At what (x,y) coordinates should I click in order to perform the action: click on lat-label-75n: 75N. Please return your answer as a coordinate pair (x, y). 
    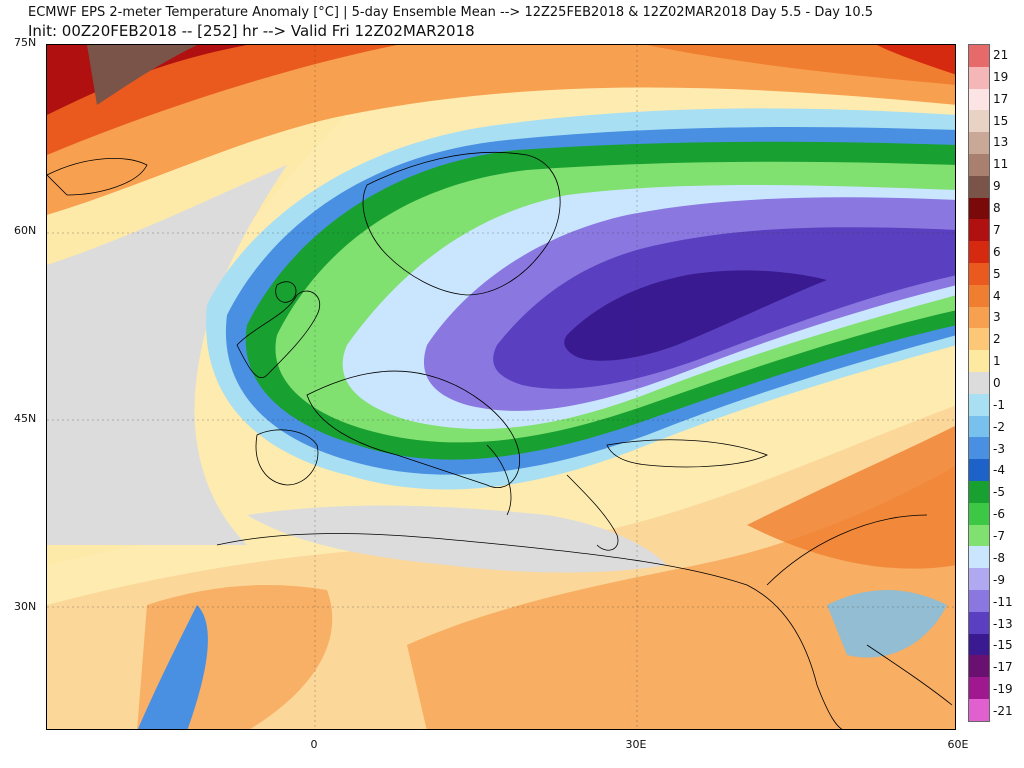
    Looking at the image, I should click on (25, 42).